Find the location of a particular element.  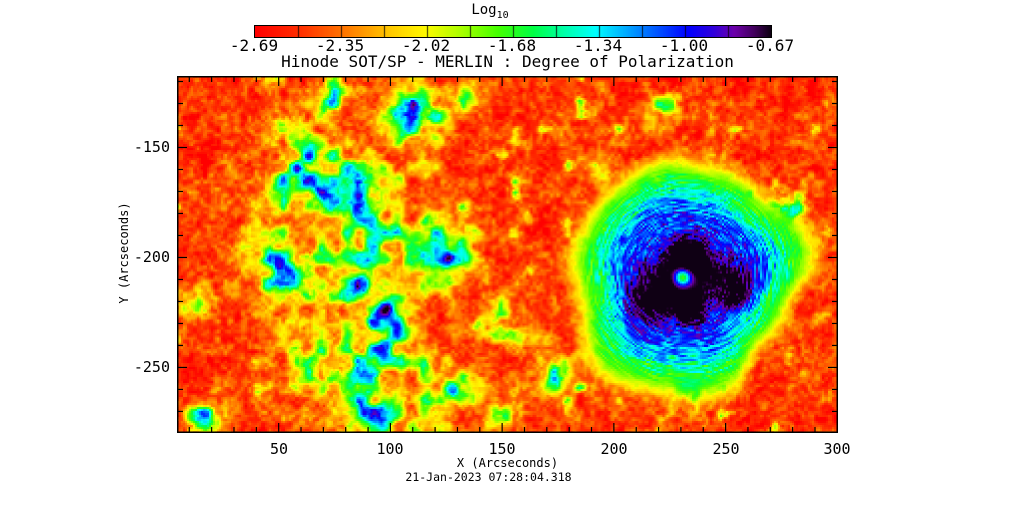

y-tick-label: -150 is located at coordinates (151, 147).